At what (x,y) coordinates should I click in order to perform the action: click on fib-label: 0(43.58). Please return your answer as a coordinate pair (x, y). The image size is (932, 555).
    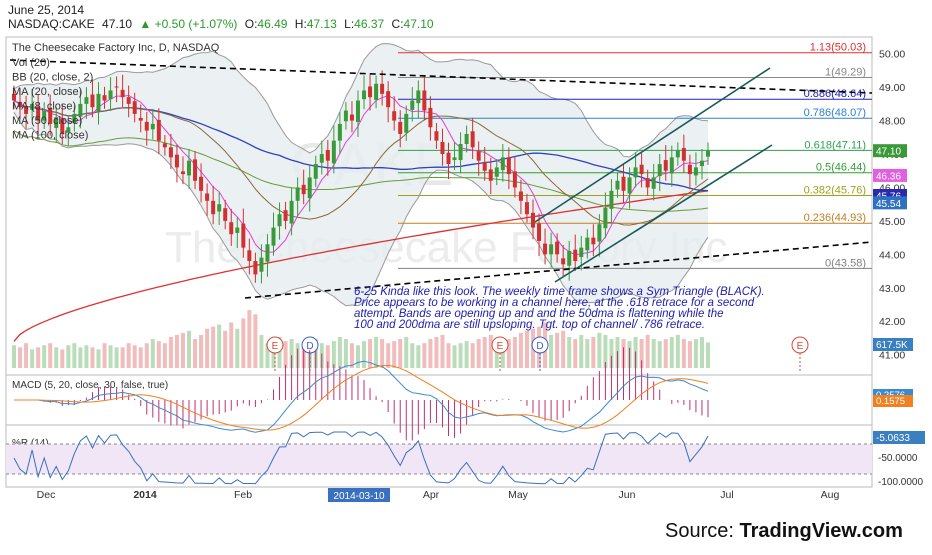
    Looking at the image, I should click on (845, 263).